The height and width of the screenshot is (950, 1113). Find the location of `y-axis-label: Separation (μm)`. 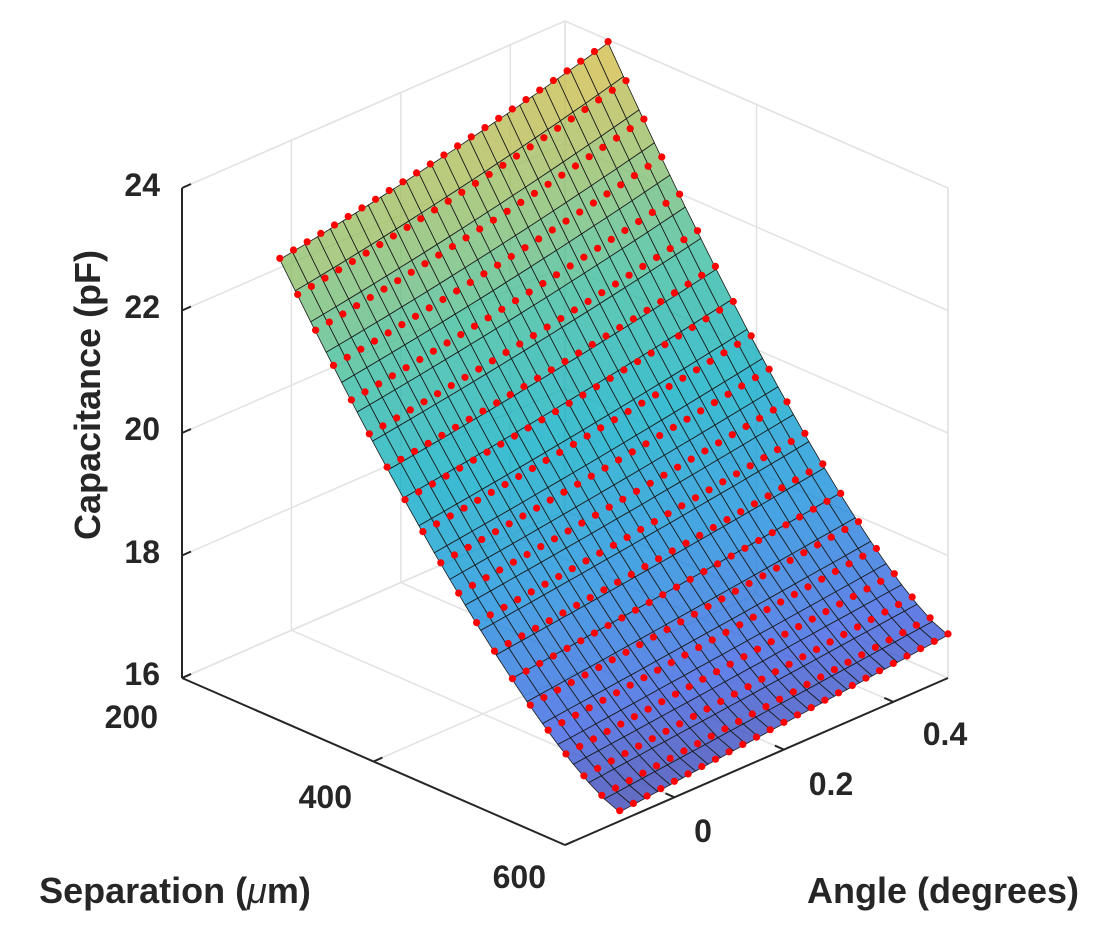

y-axis-label: Separation (μm) is located at coordinates (175, 890).